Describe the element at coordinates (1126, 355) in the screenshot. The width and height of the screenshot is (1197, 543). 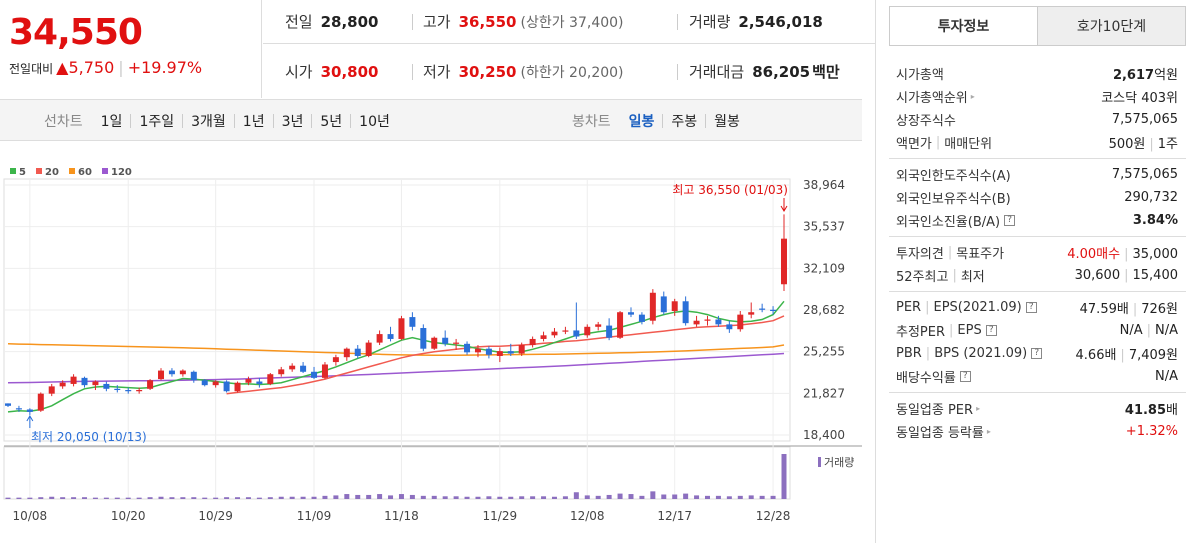
I see `info-value: 4.66배 | 7,409원` at that location.